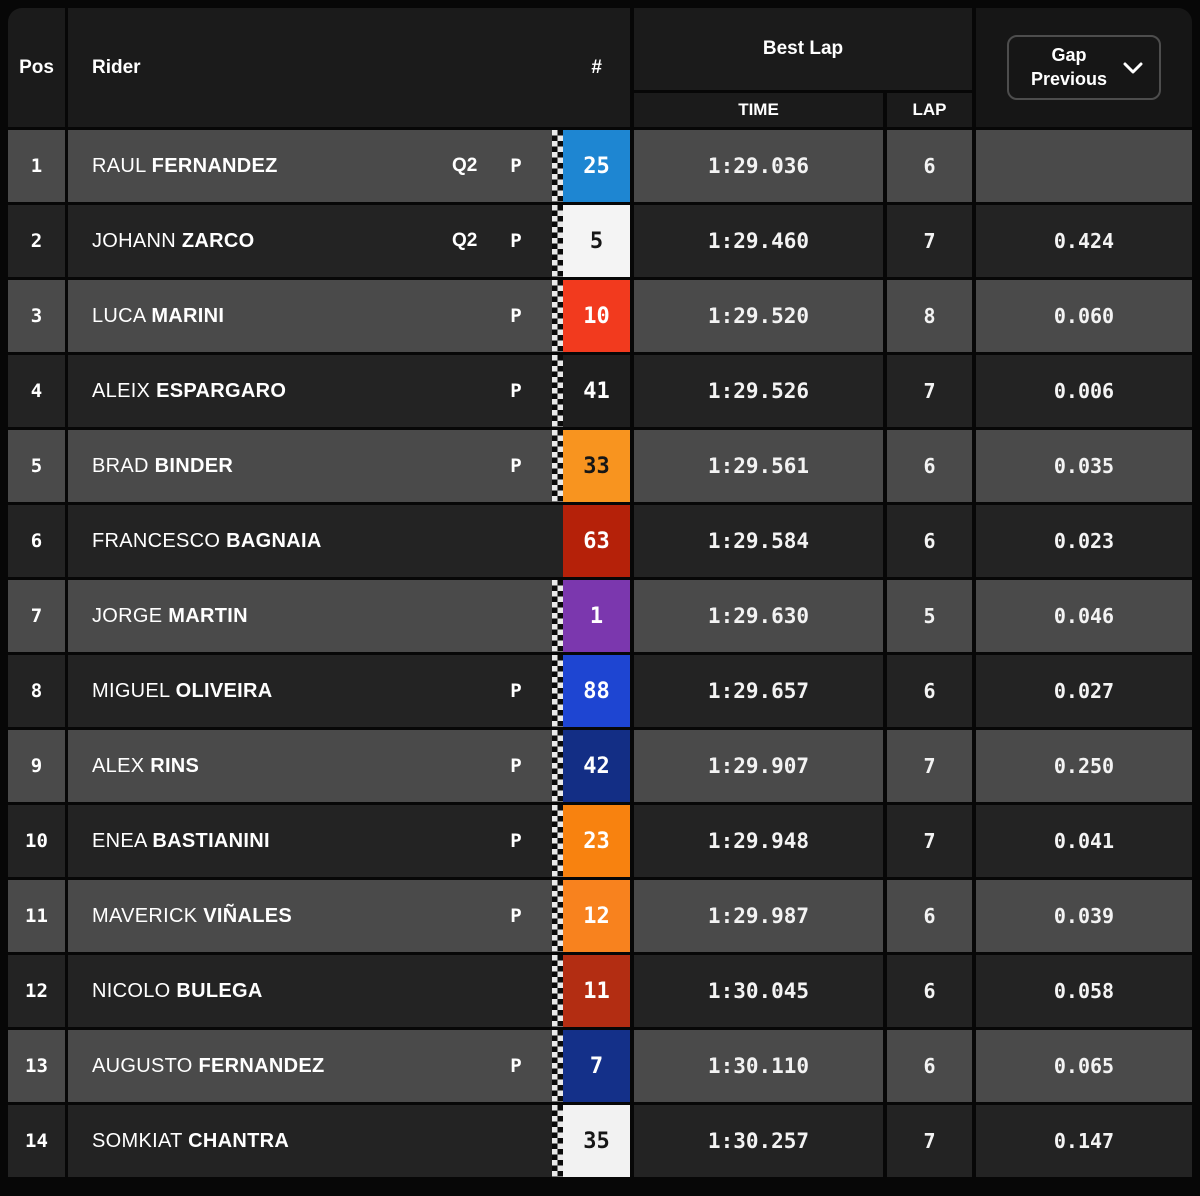  I want to click on rider-number-box: 63, so click(596, 541).